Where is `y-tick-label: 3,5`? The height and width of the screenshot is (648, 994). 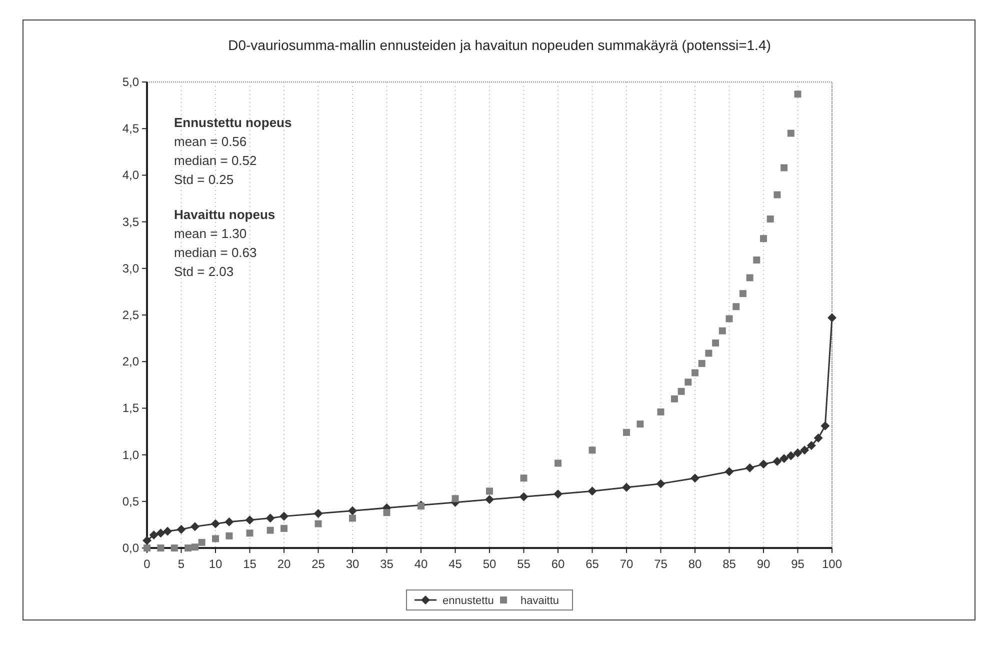
y-tick-label: 3,5 is located at coordinates (131, 221).